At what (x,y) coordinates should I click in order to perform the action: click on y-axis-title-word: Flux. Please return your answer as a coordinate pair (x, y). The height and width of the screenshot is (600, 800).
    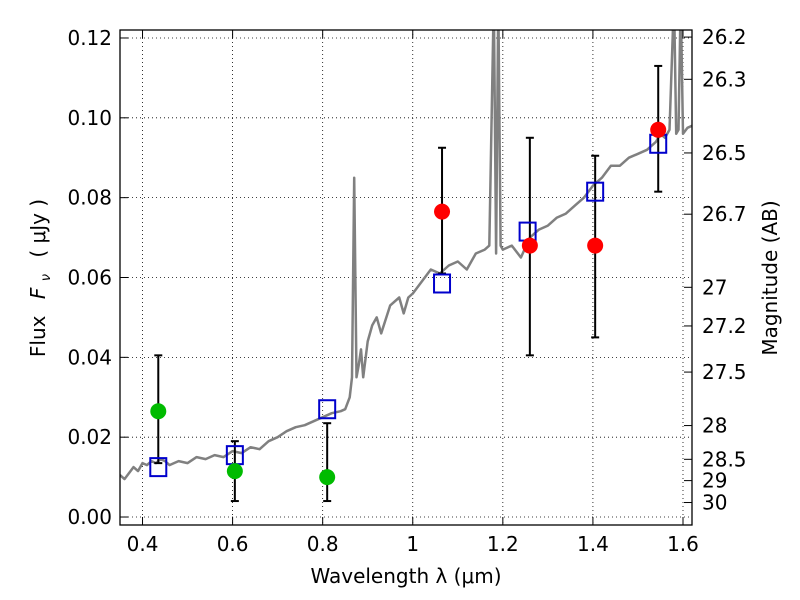
    Looking at the image, I should click on (38, 336).